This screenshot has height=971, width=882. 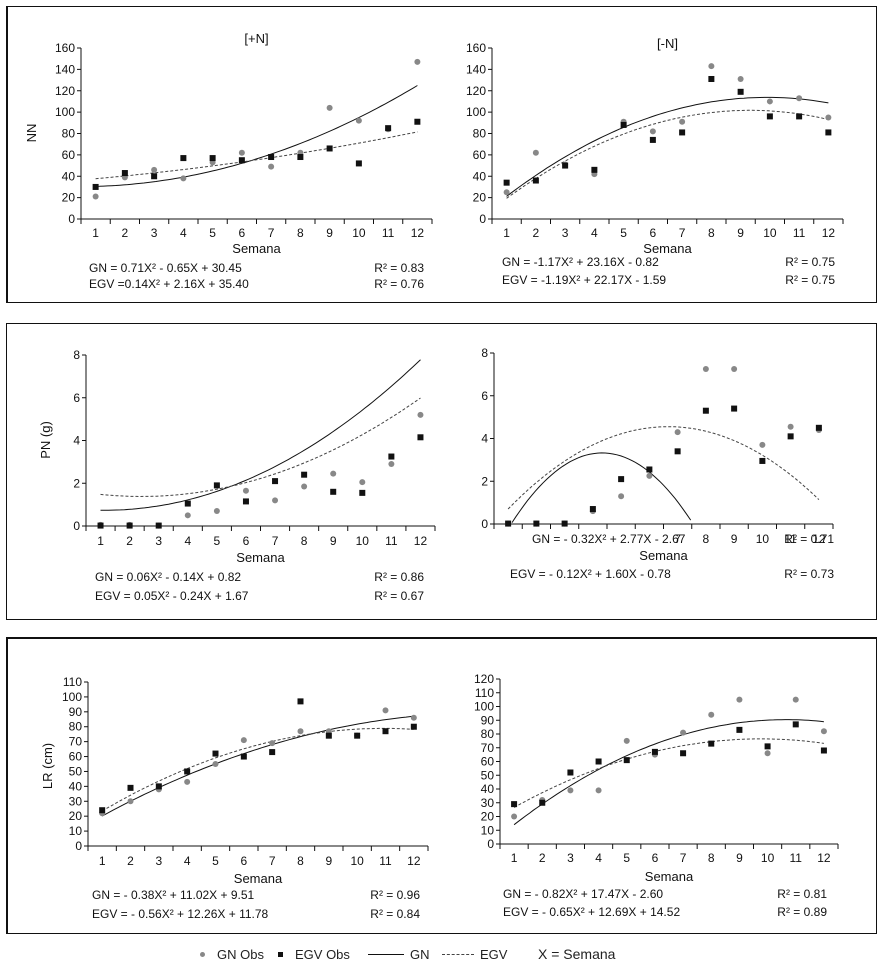 What do you see at coordinates (71, 219) in the screenshot?
I see `nn-plus-n-y-tick-label: 0` at bounding box center [71, 219].